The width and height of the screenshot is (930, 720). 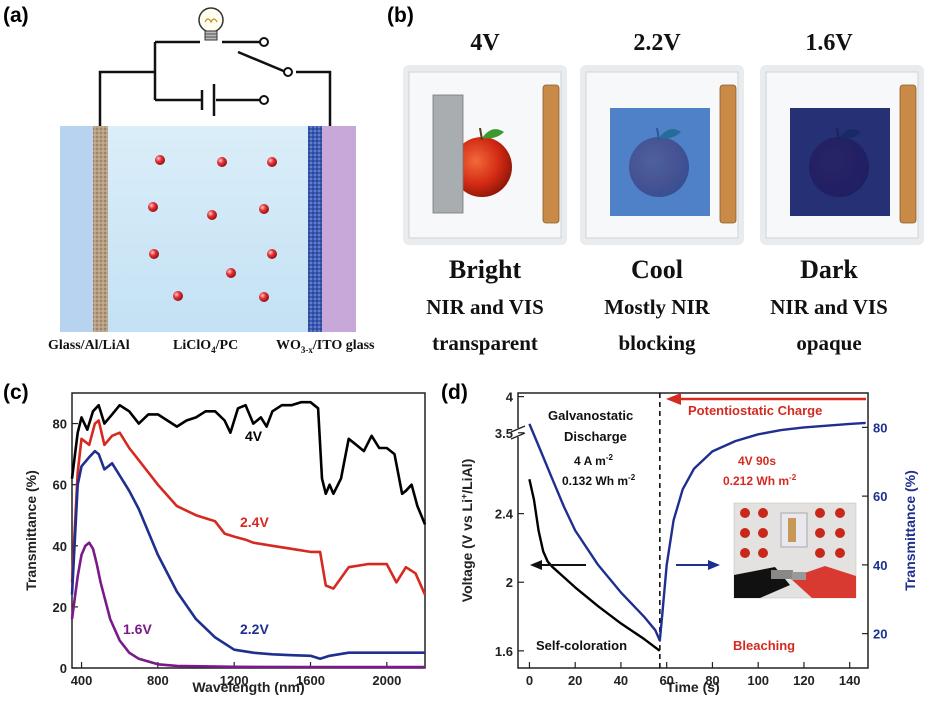 I want to click on state-voltage: 1.6V, so click(x=829, y=43).